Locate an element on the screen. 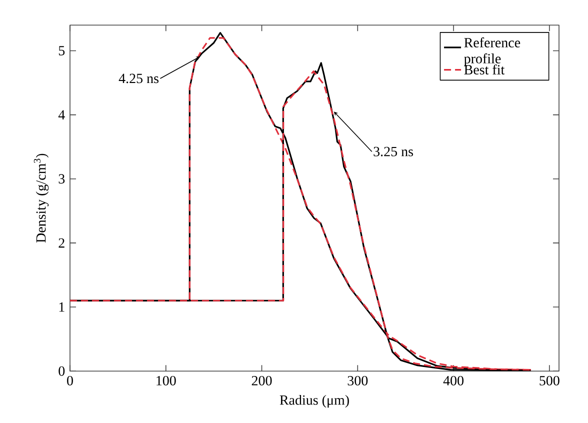  y-tick-label: 3 is located at coordinates (61, 179).